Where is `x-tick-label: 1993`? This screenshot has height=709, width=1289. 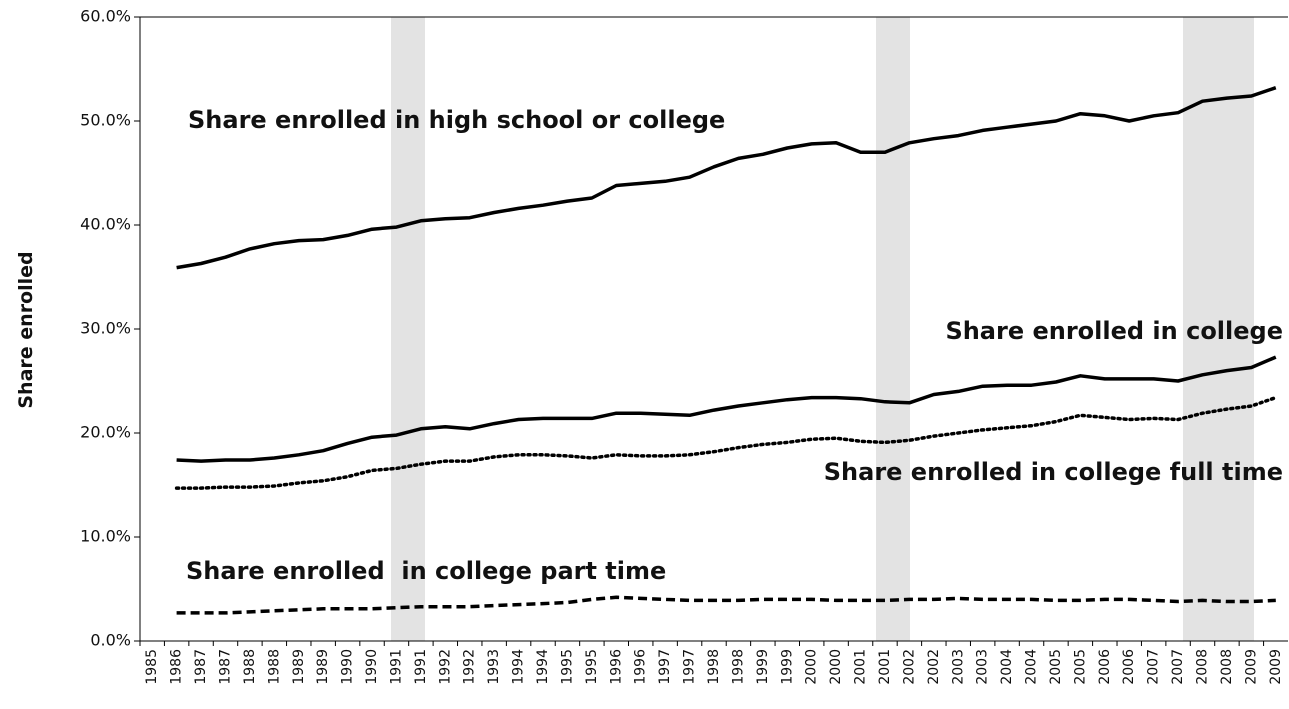
x-tick-label: 1993 is located at coordinates (494, 667).